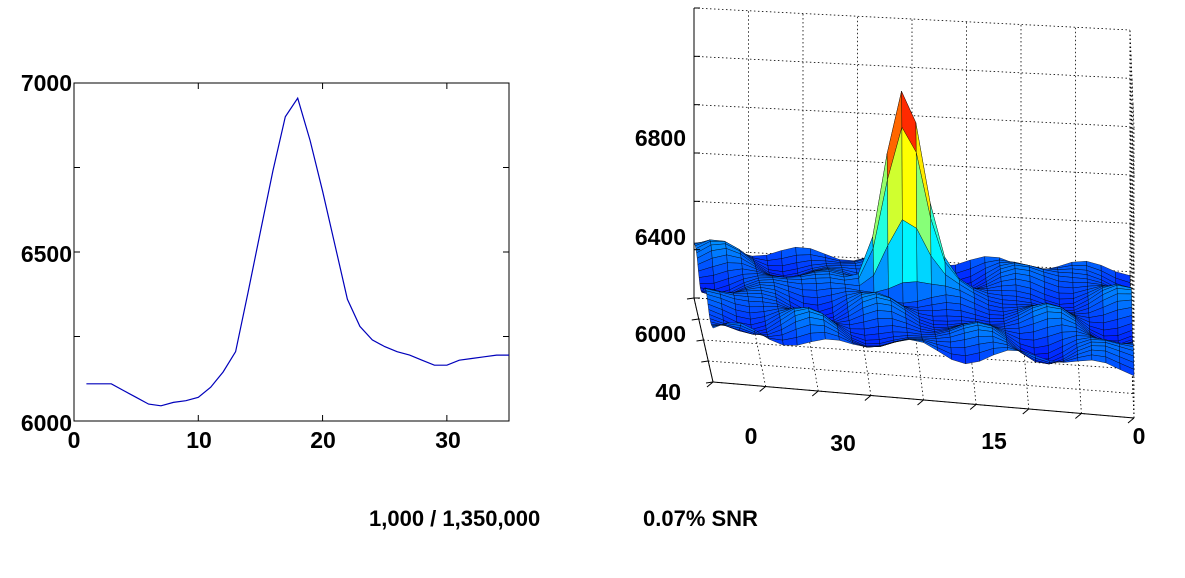  I want to click on x-tick-label: 20, so click(323, 440).